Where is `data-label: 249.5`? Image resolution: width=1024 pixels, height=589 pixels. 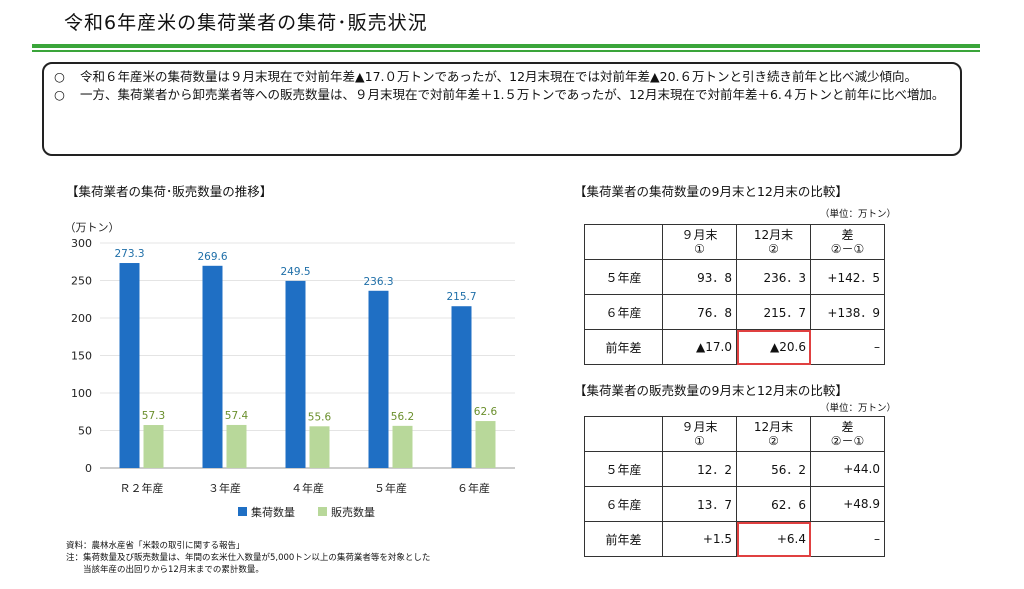
data-label: 249.5 is located at coordinates (295, 272).